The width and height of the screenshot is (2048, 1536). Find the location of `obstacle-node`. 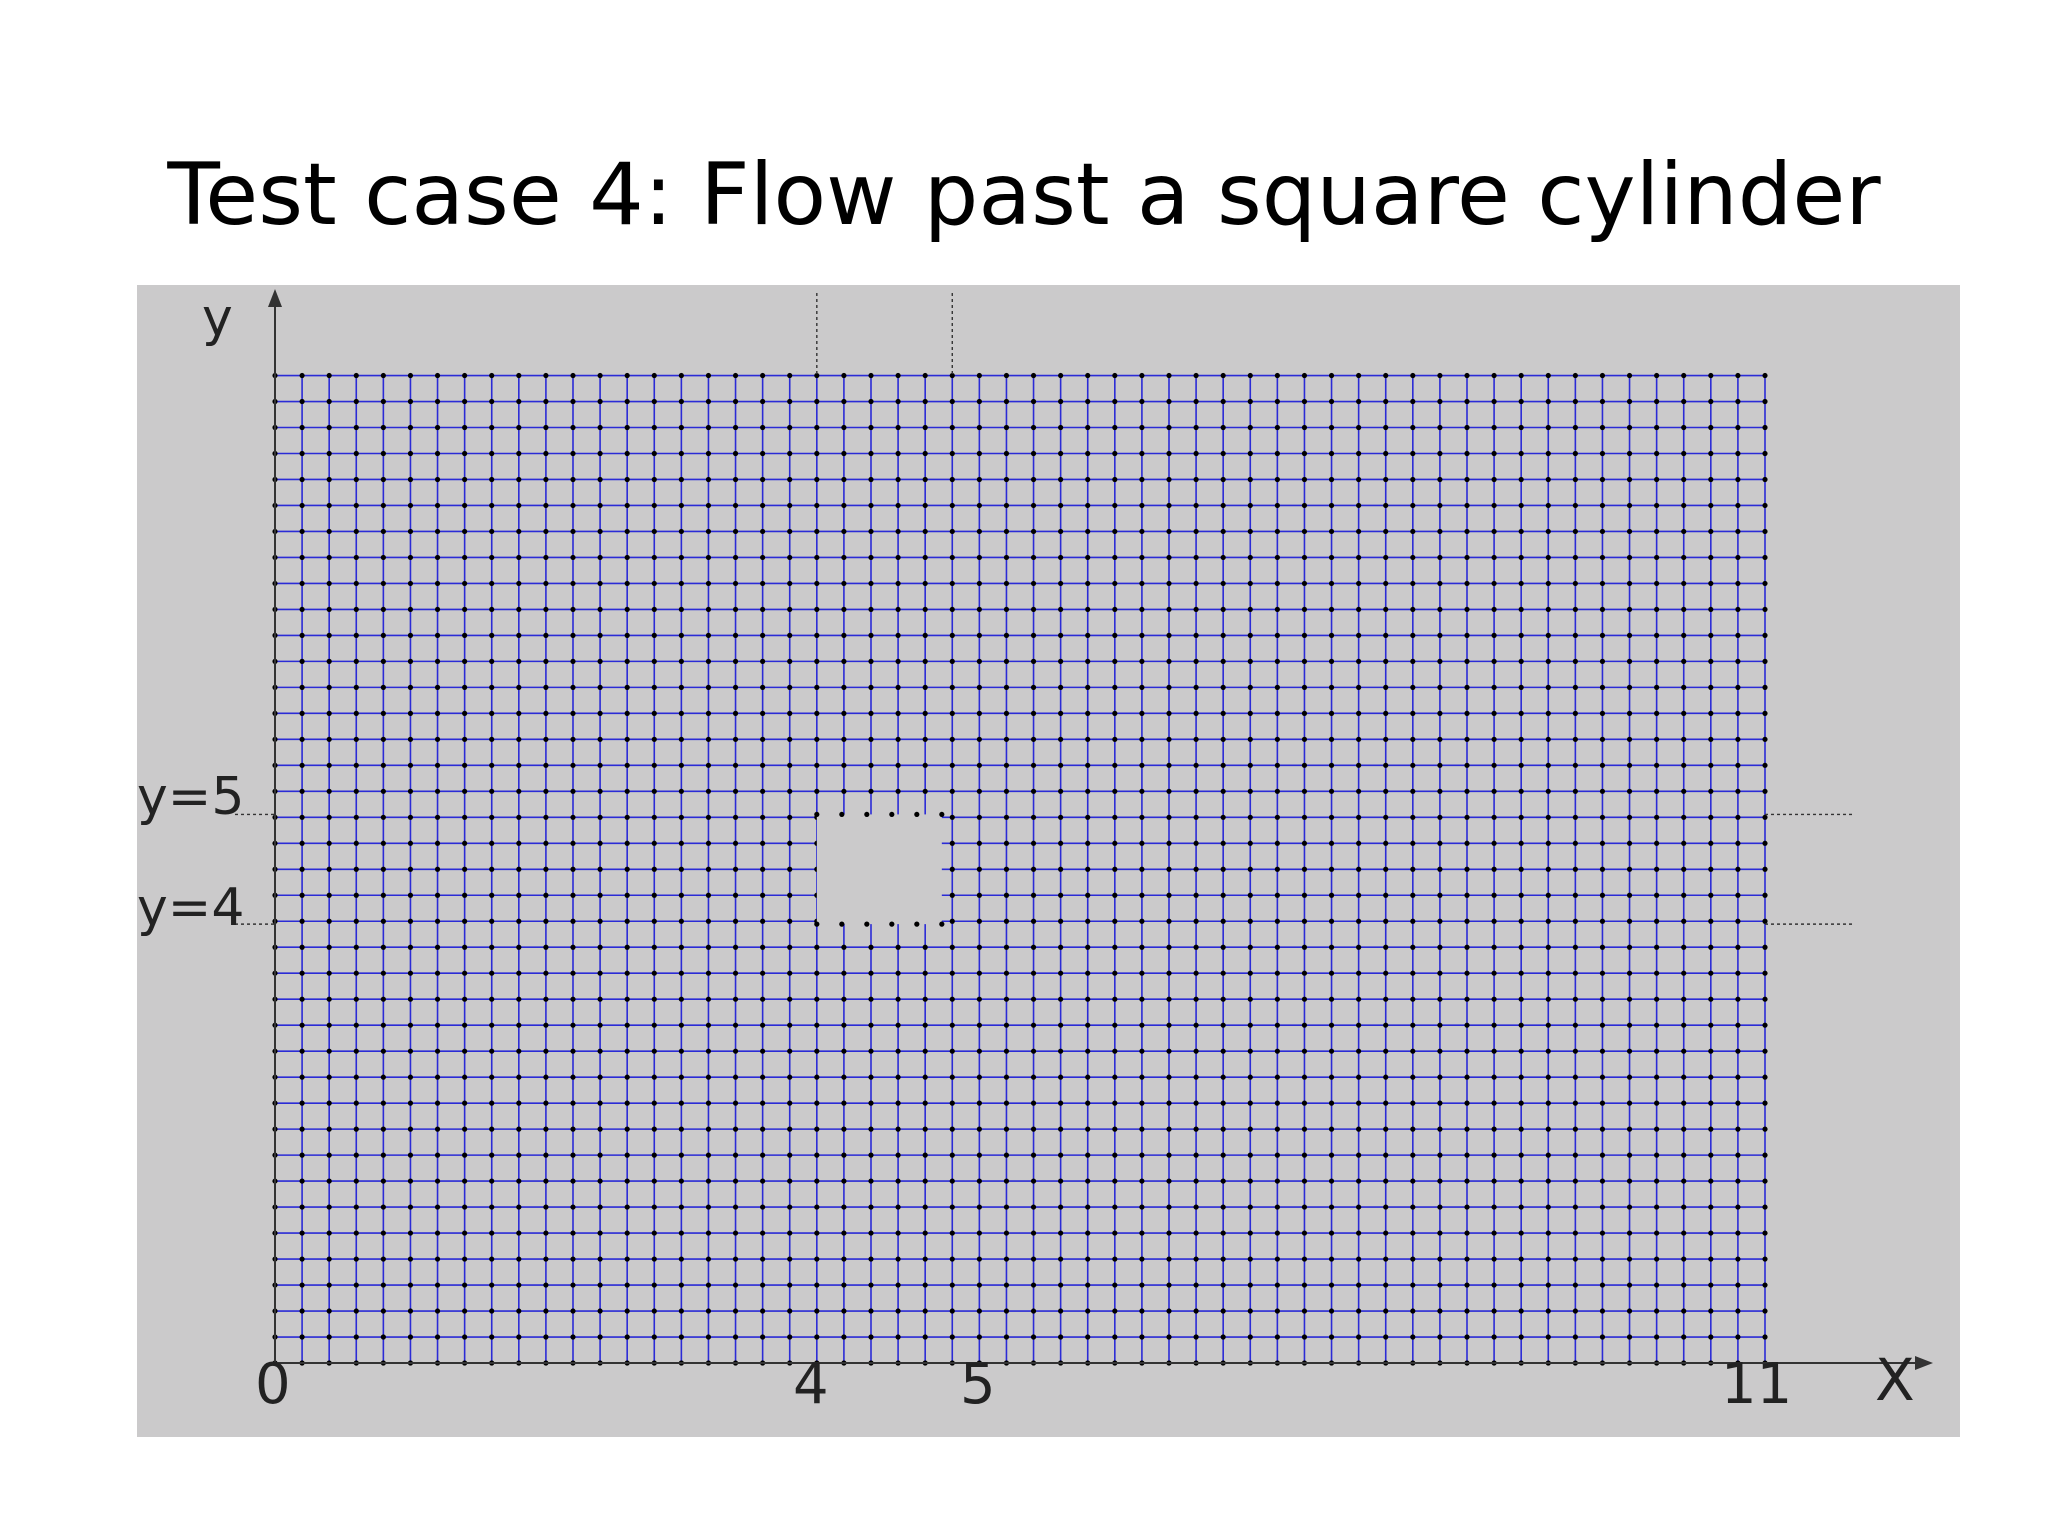

obstacle-node is located at coordinates (842, 814).